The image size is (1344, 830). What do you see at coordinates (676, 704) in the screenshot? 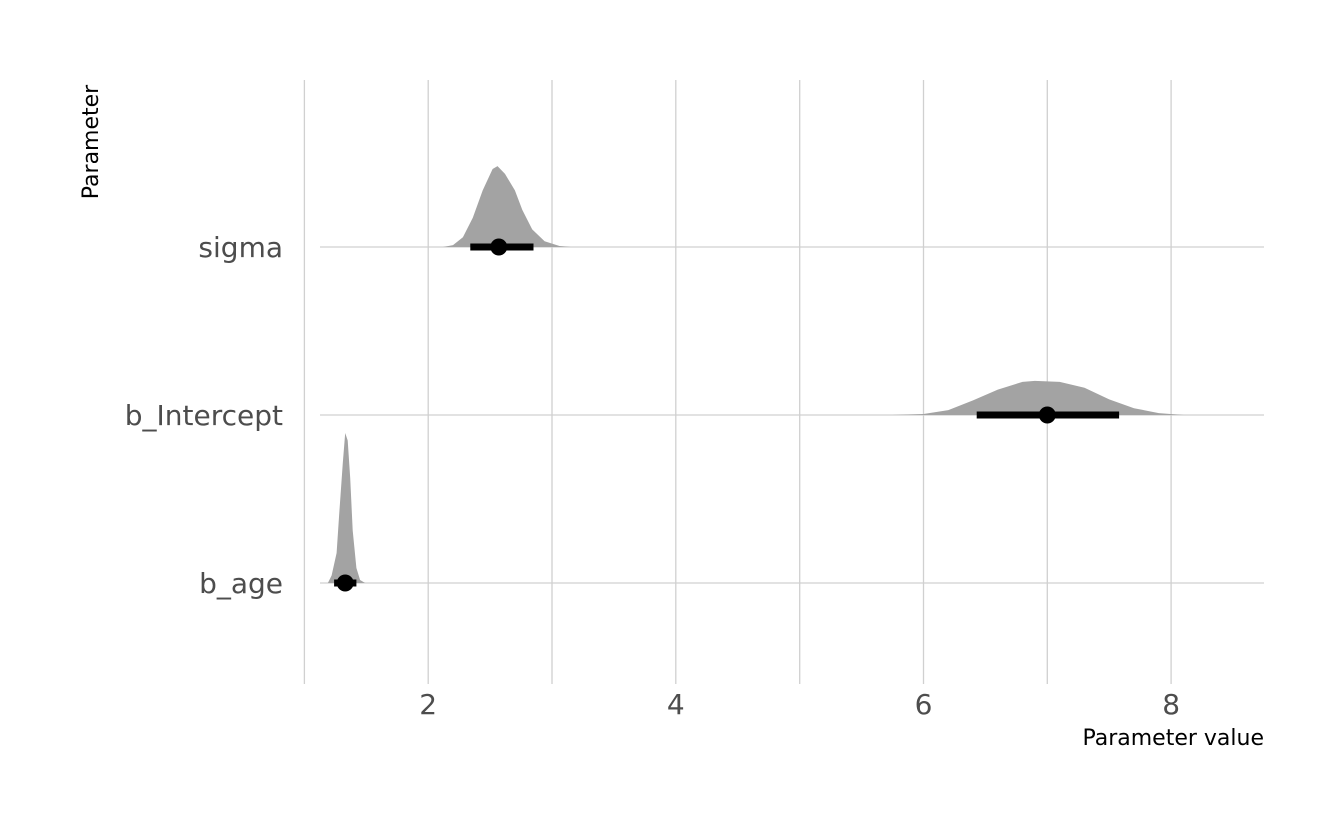
I see `x-tick-label: 4` at bounding box center [676, 704].